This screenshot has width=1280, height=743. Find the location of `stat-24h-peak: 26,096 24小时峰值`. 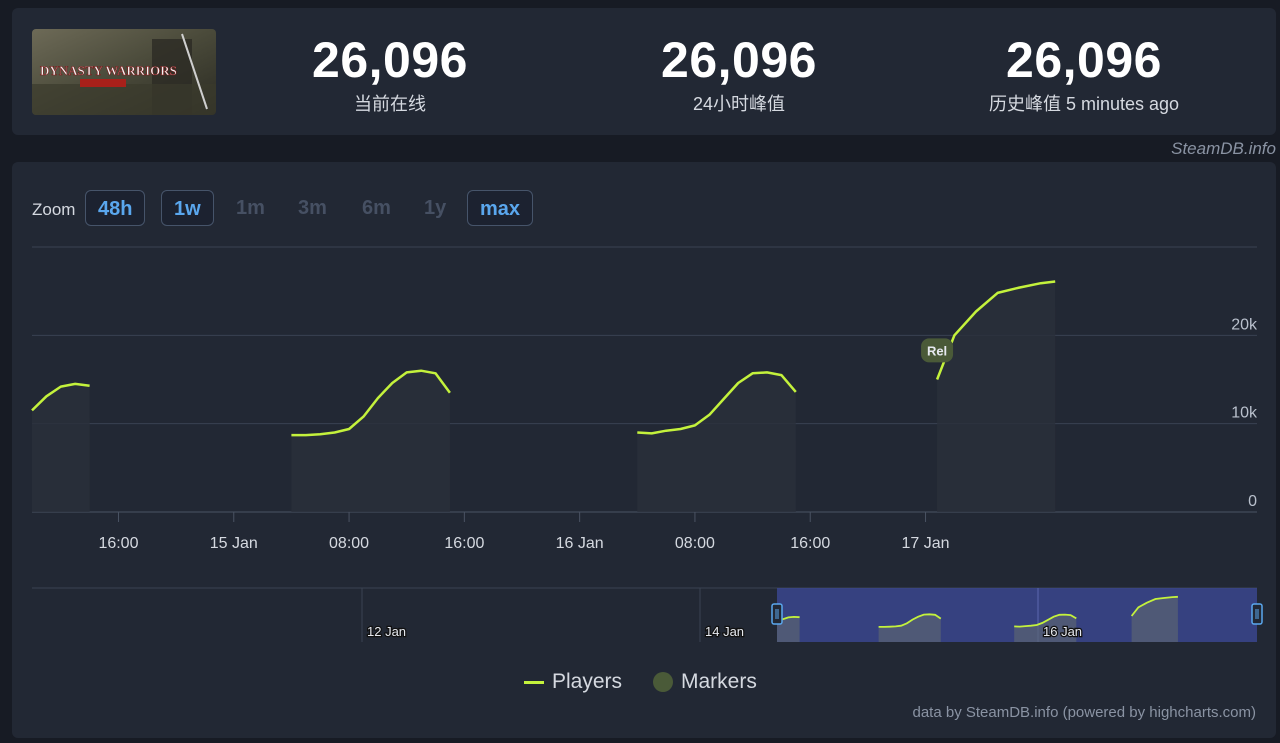

stat-24h-peak: 26,096 24小时峰值 is located at coordinates (739, 75).